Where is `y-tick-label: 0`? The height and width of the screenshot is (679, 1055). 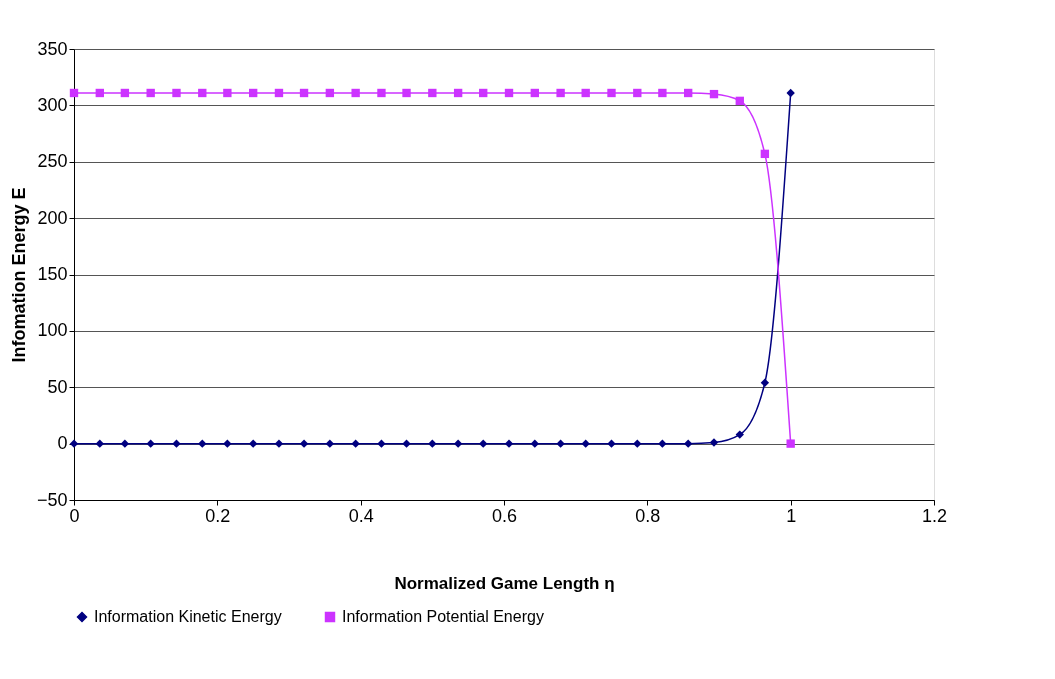 y-tick-label: 0 is located at coordinates (62, 443).